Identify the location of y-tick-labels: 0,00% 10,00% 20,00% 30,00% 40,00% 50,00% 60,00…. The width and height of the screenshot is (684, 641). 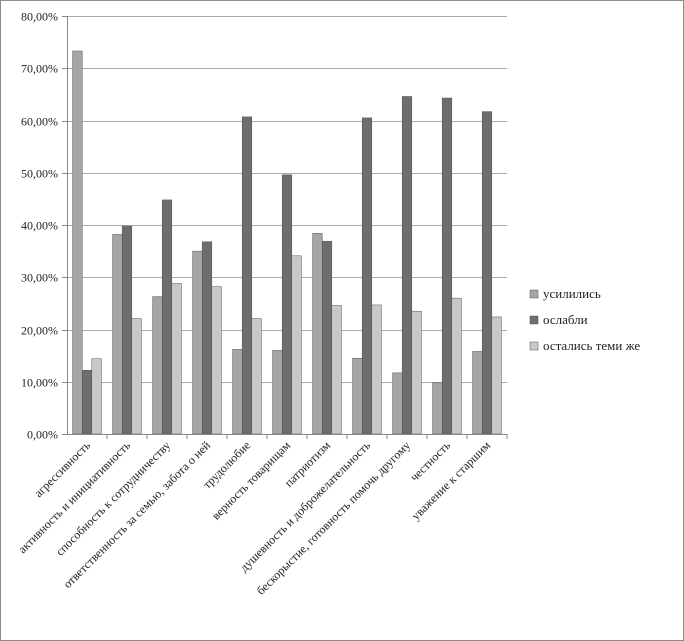
(39, 226).